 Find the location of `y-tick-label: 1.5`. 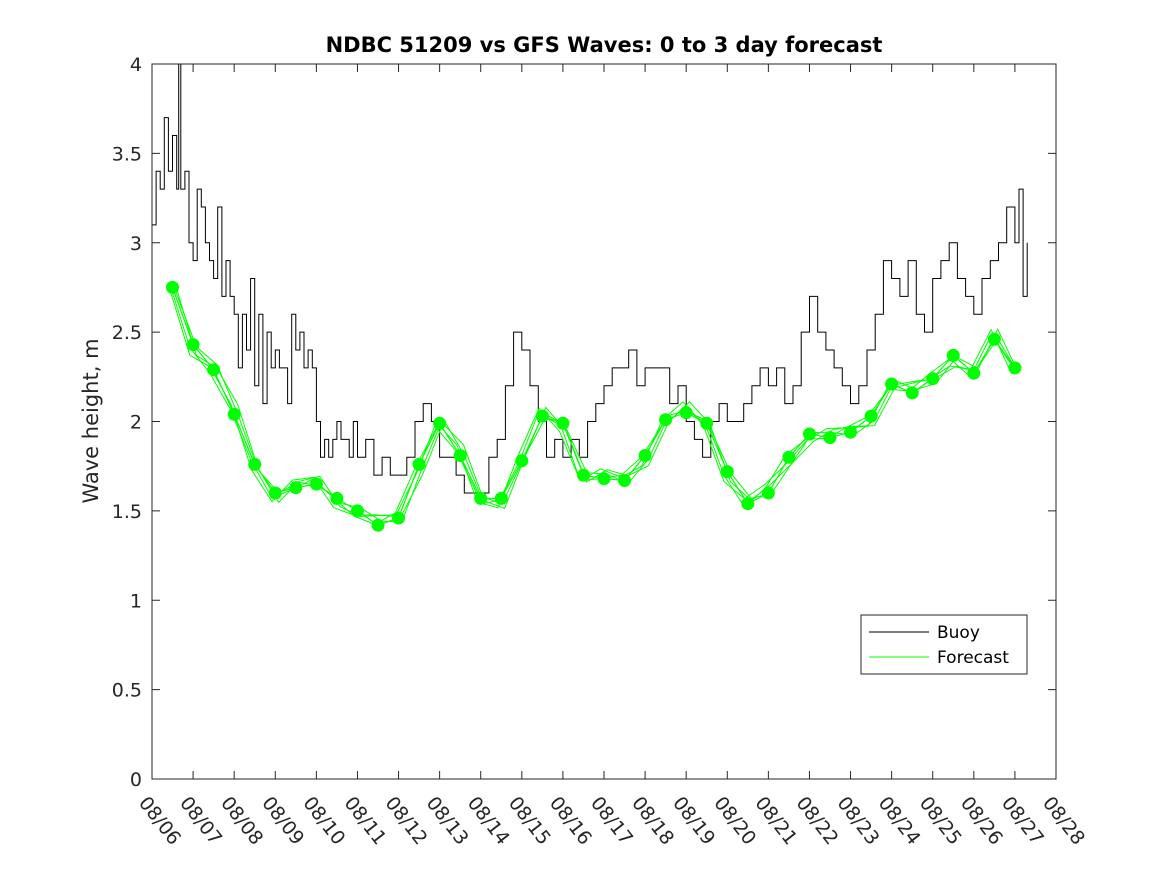

y-tick-label: 1.5 is located at coordinates (127, 512).